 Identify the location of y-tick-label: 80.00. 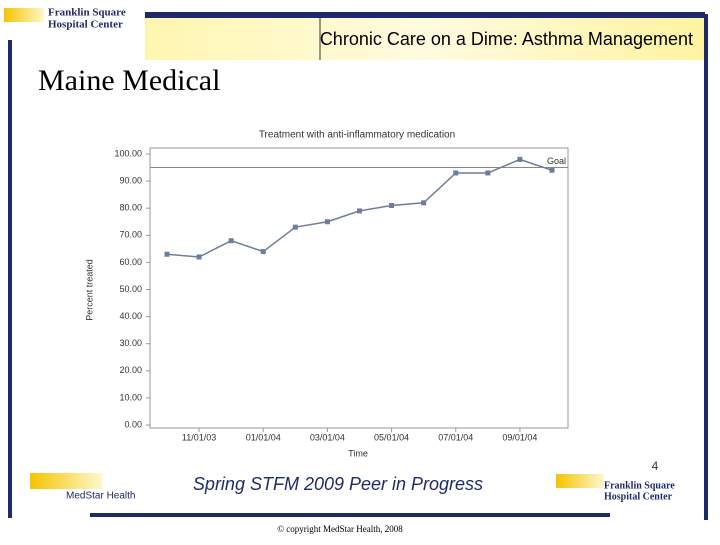
(130, 208).